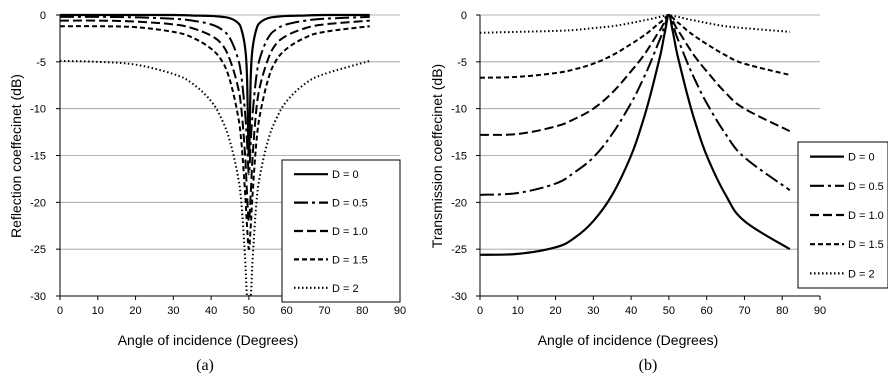  I want to click on panel-label: (b), so click(648, 365).